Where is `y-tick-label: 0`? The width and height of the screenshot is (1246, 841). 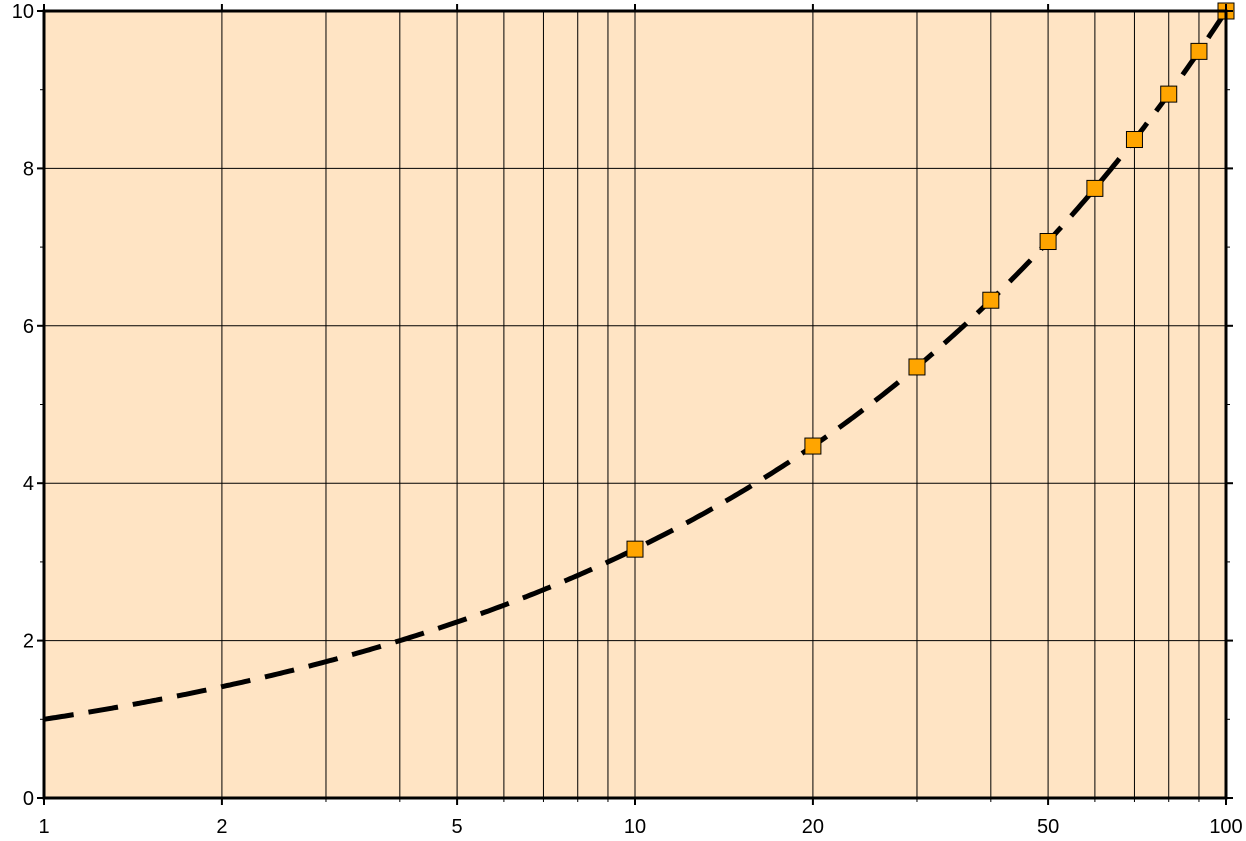
y-tick-label: 0 is located at coordinates (28, 799).